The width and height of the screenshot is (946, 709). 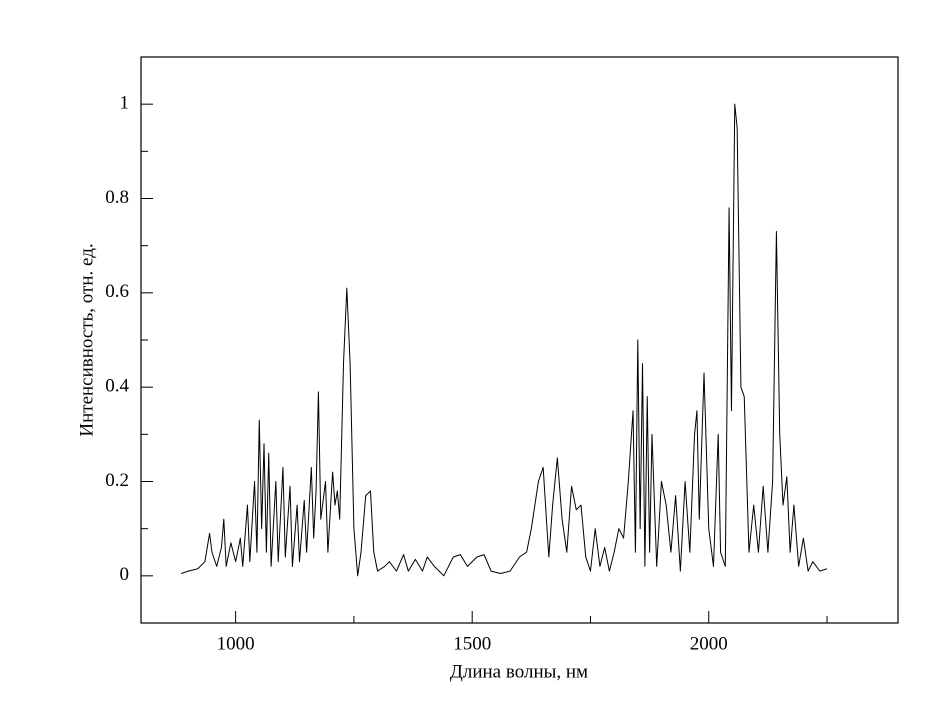 What do you see at coordinates (709, 643) in the screenshot?
I see `x-tick-label: 2000` at bounding box center [709, 643].